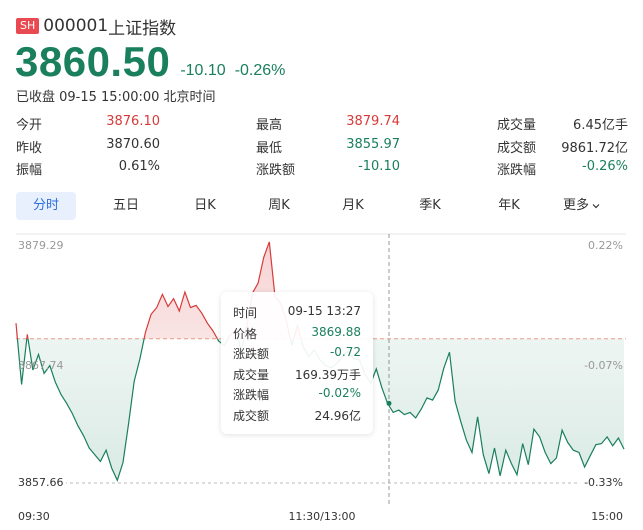 Image resolution: width=643 pixels, height=530 pixels. What do you see at coordinates (322, 170) in the screenshot?
I see `stats-row: 振幅 0.61% 涨跌额 -10.10 涨跌幅 -0.26%` at bounding box center [322, 170].